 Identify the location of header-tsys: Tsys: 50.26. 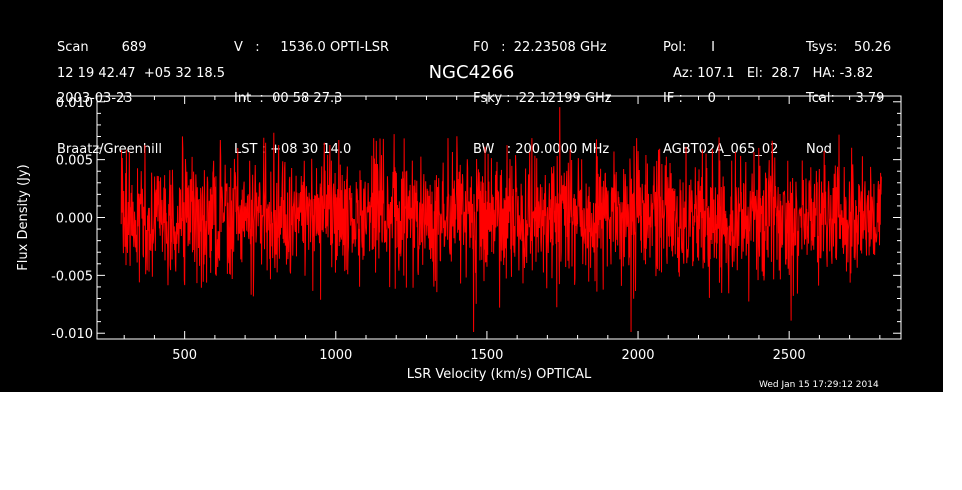
(849, 47).